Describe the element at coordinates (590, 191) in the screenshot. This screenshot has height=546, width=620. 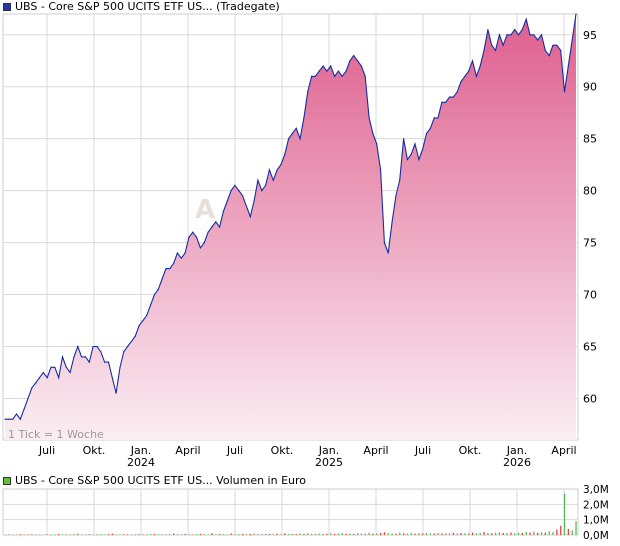
I see `price-y-tick-label: 80` at that location.